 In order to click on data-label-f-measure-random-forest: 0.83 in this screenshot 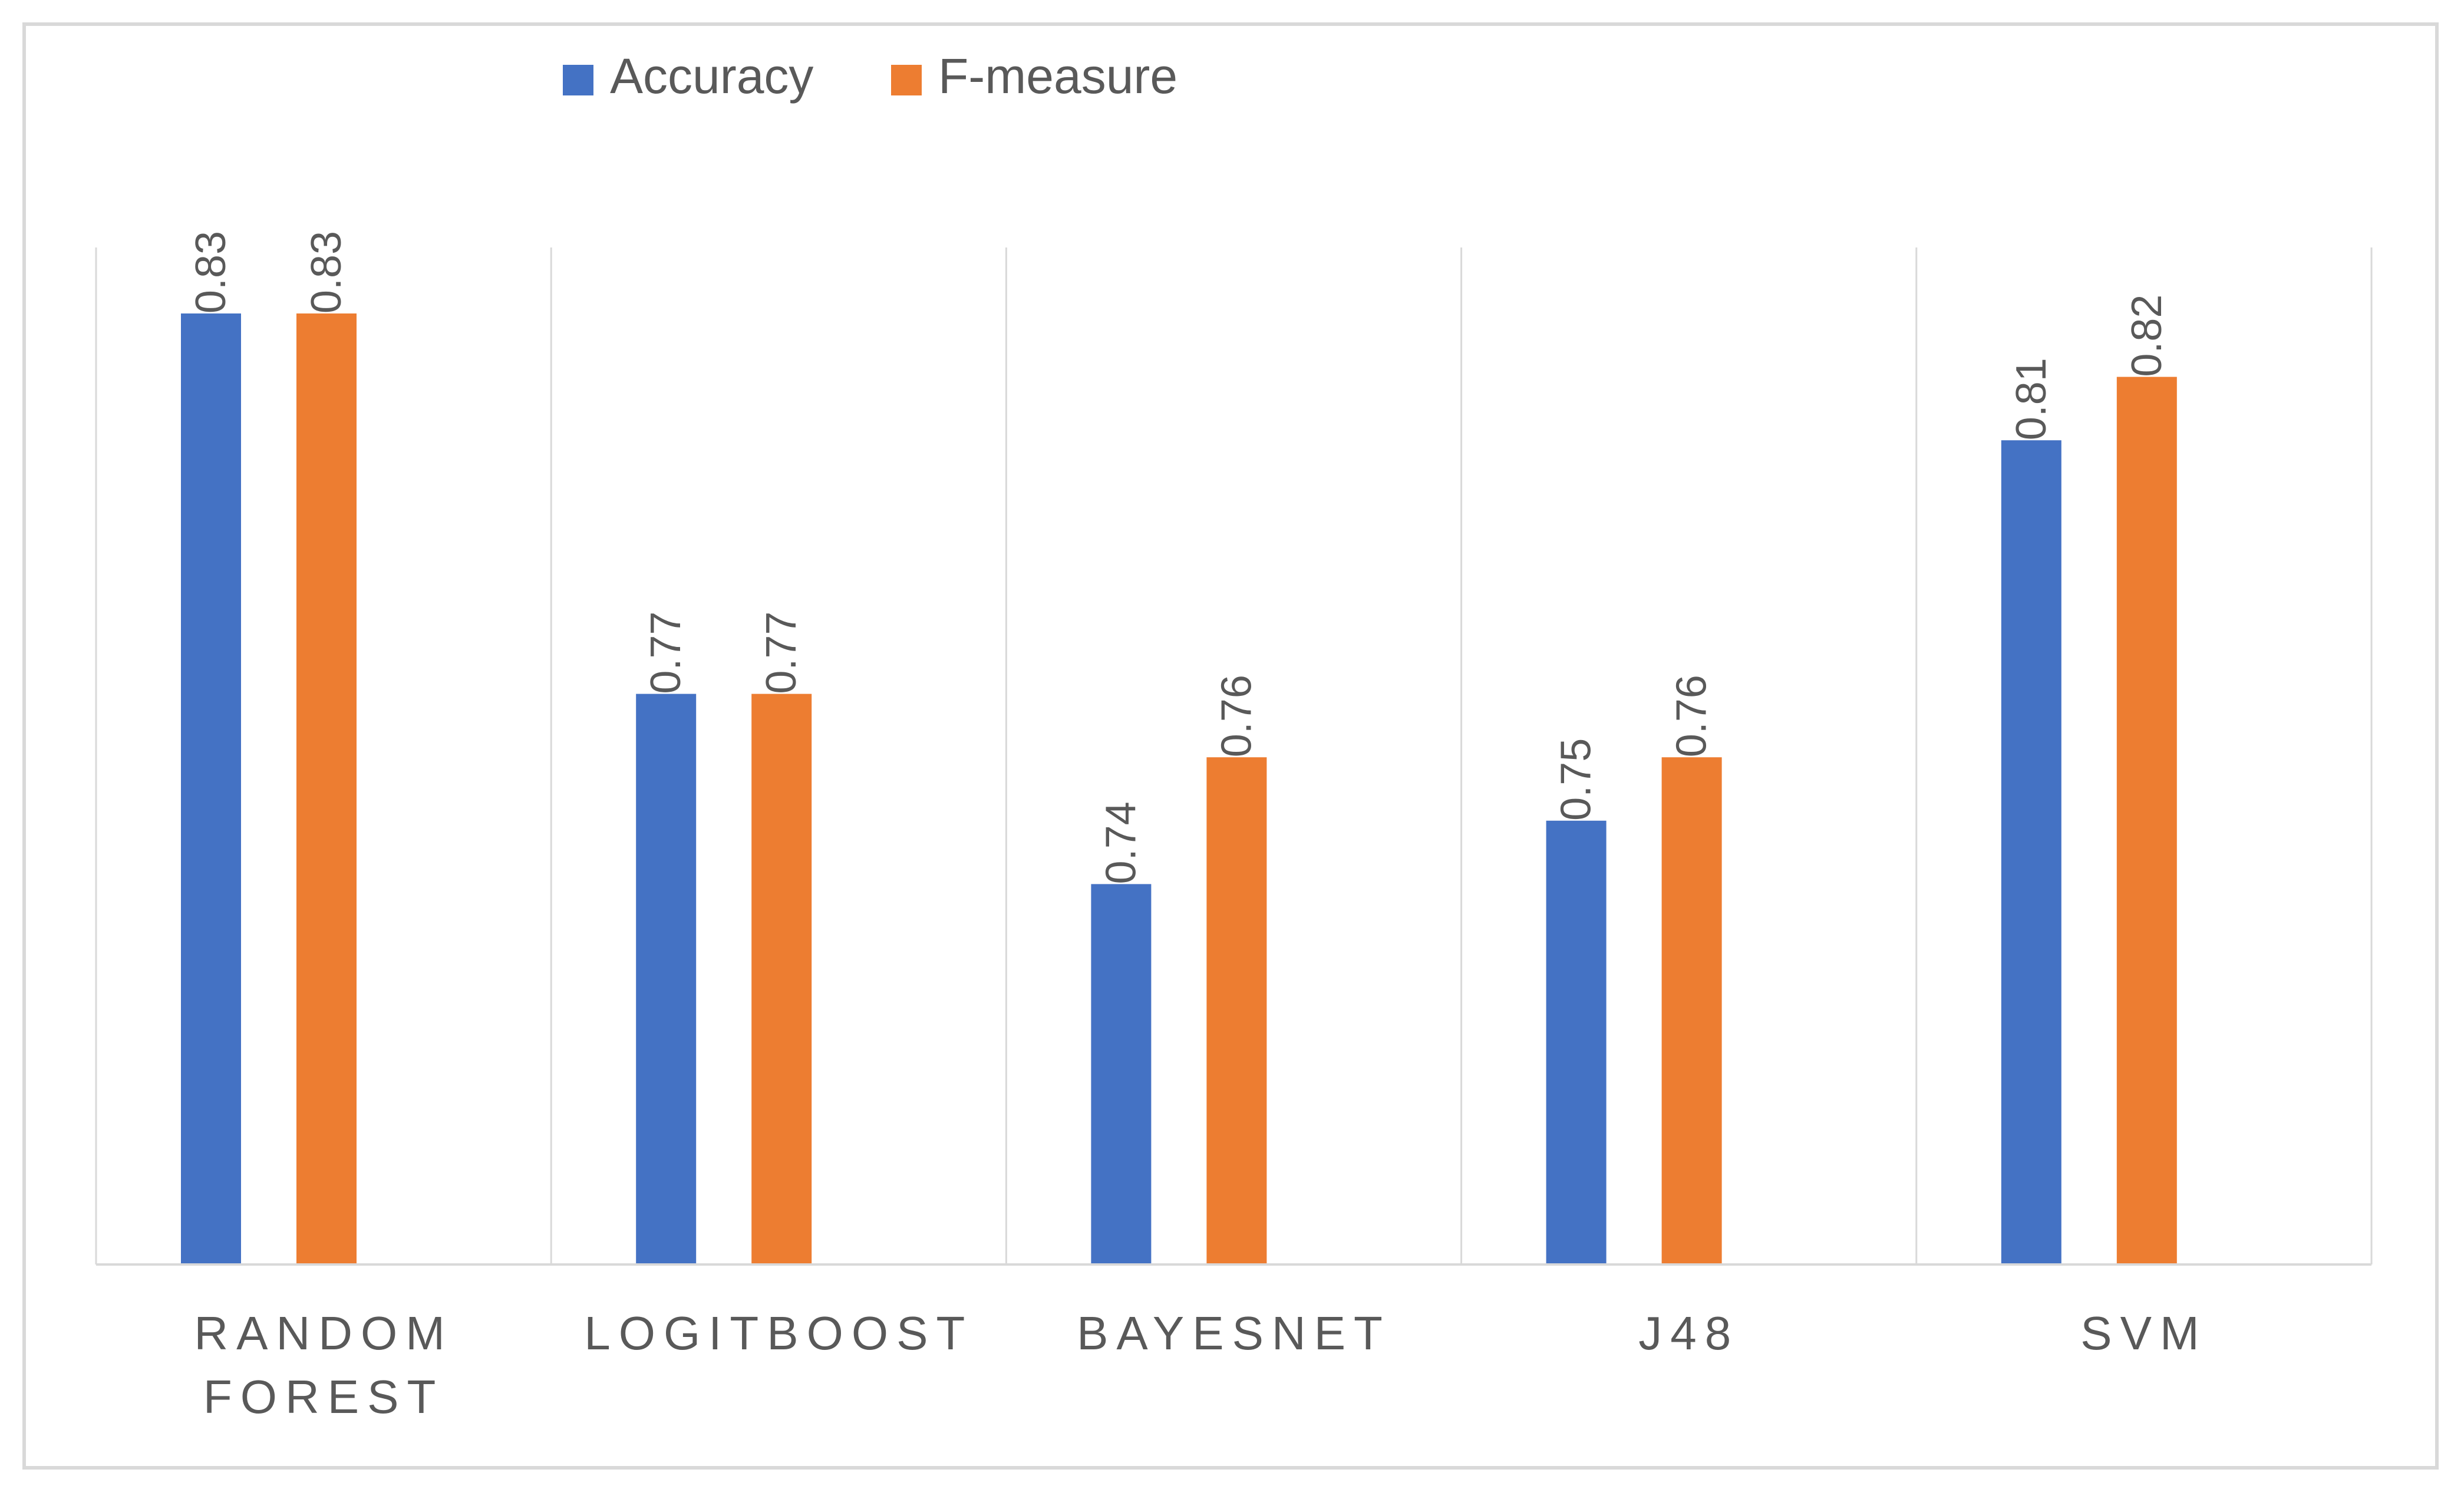, I will do `click(326, 272)`.